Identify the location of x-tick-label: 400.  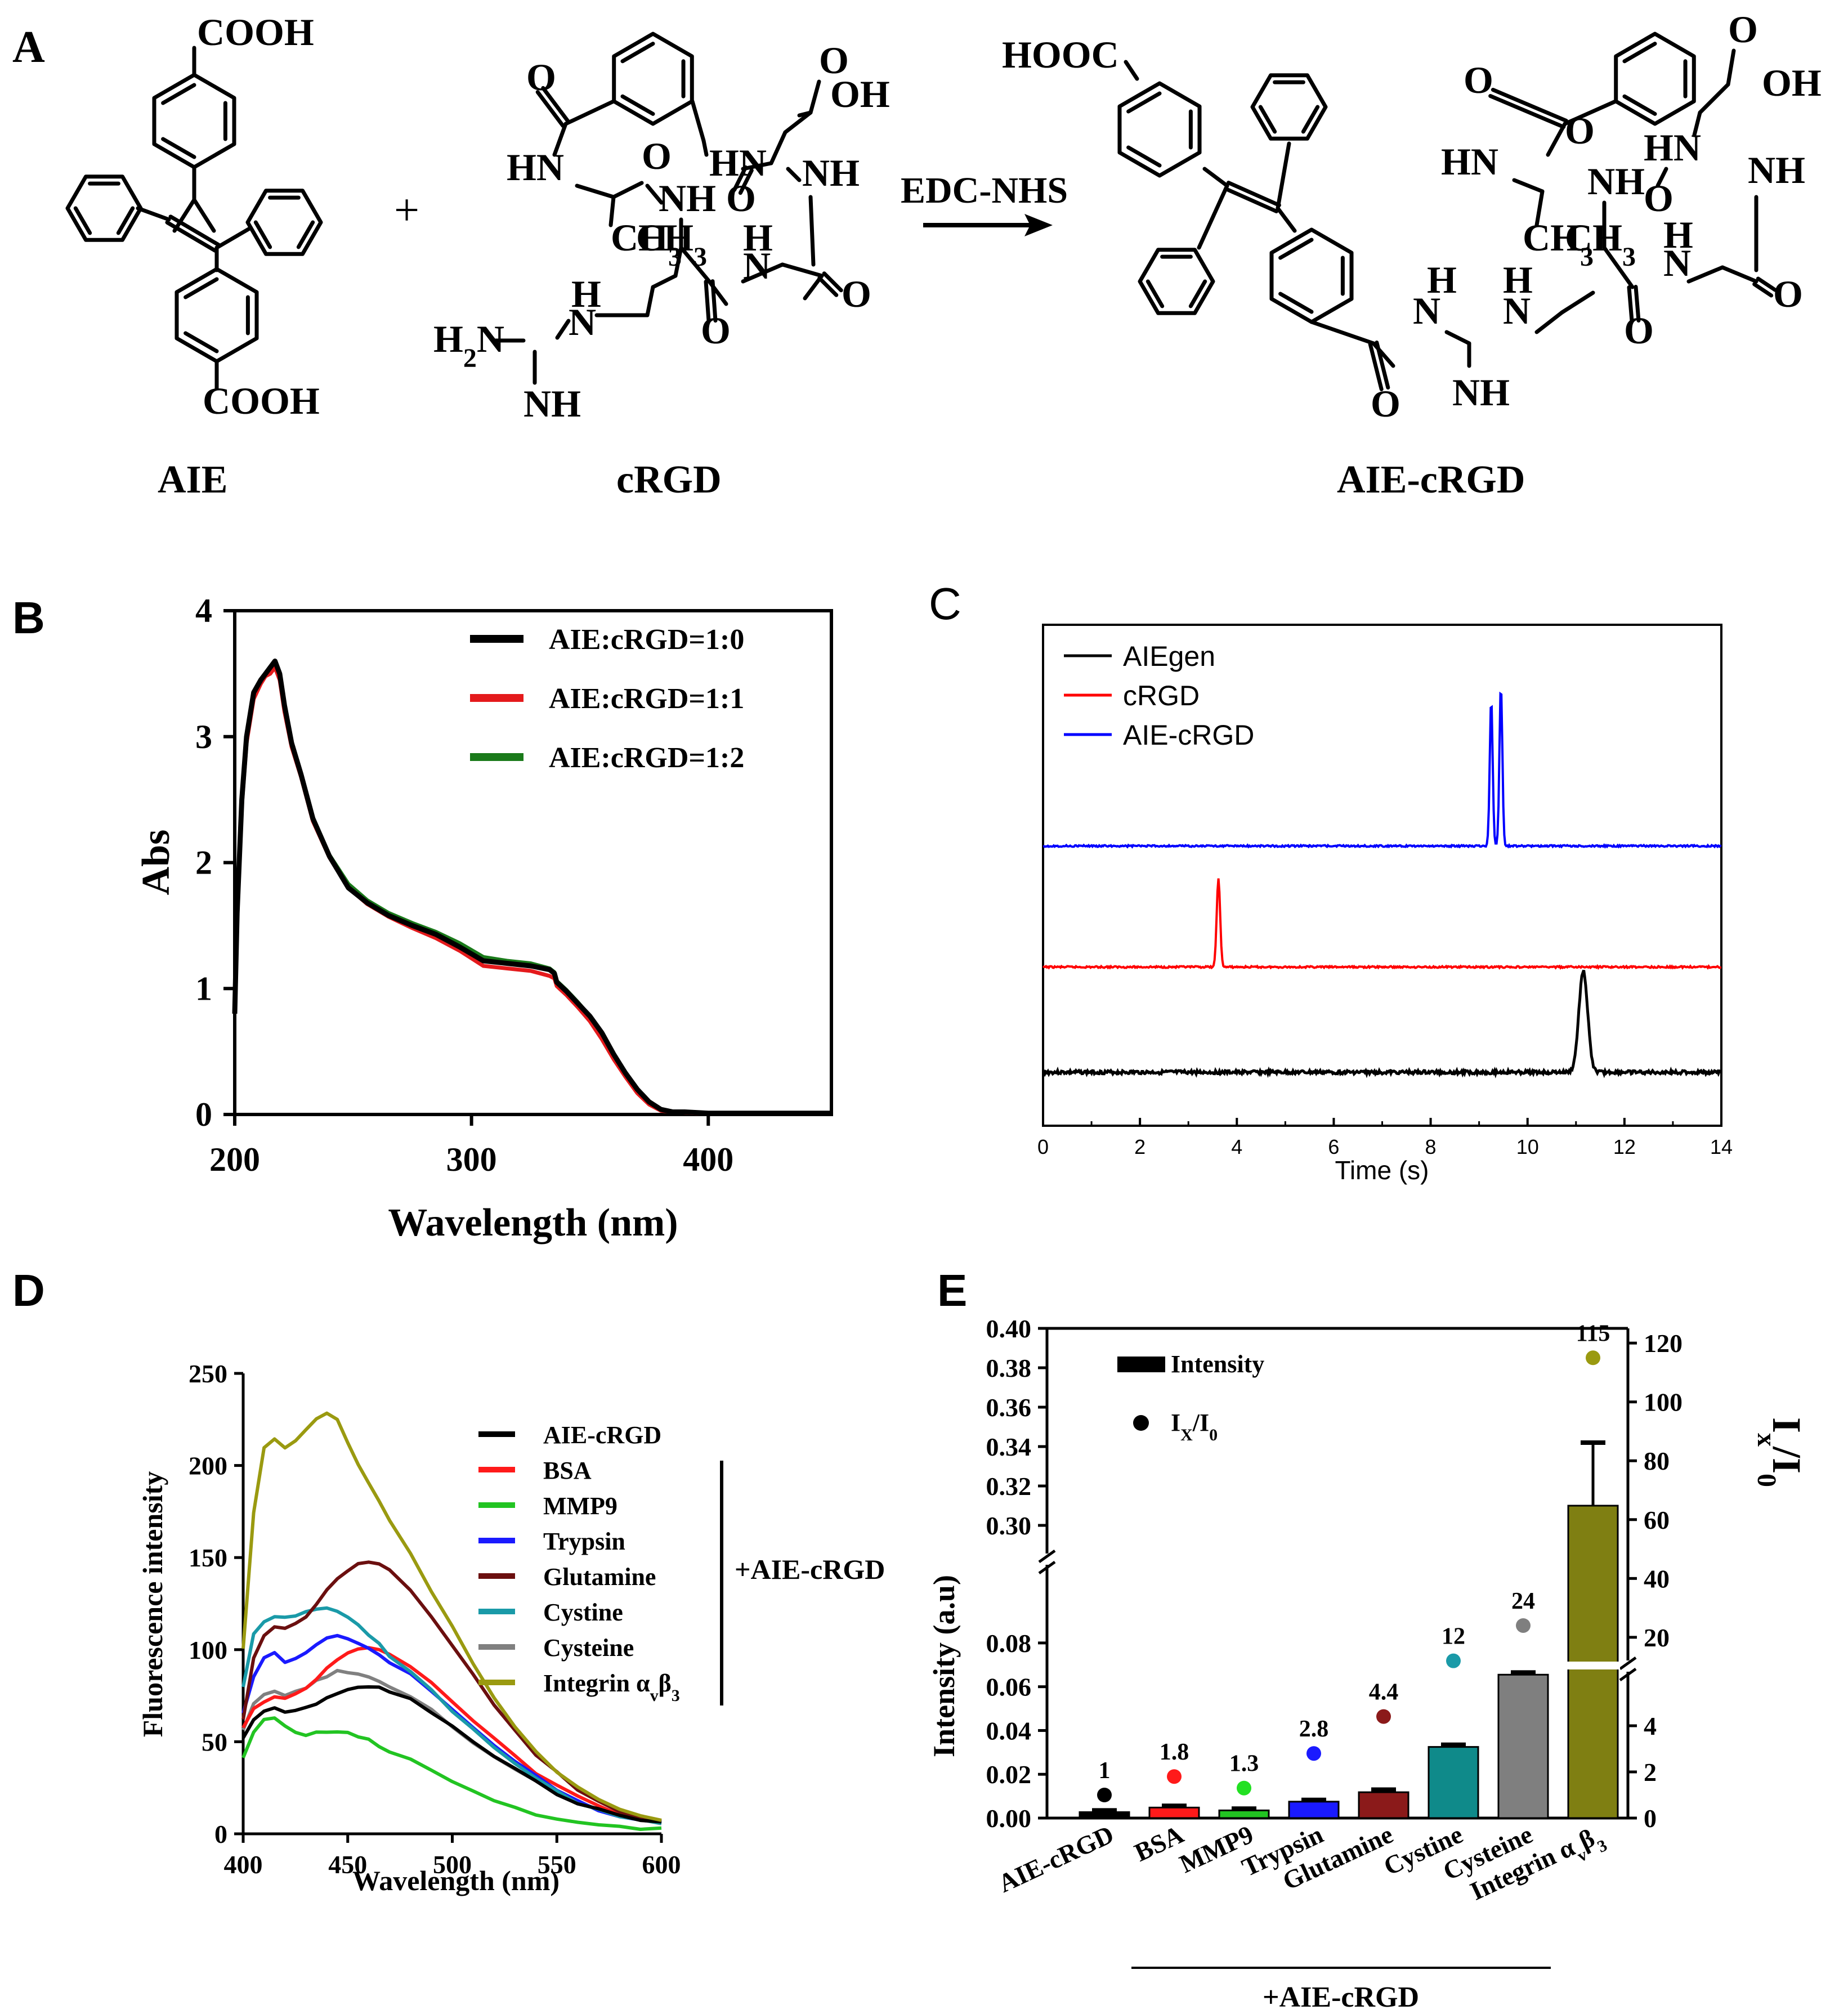
(243, 1864).